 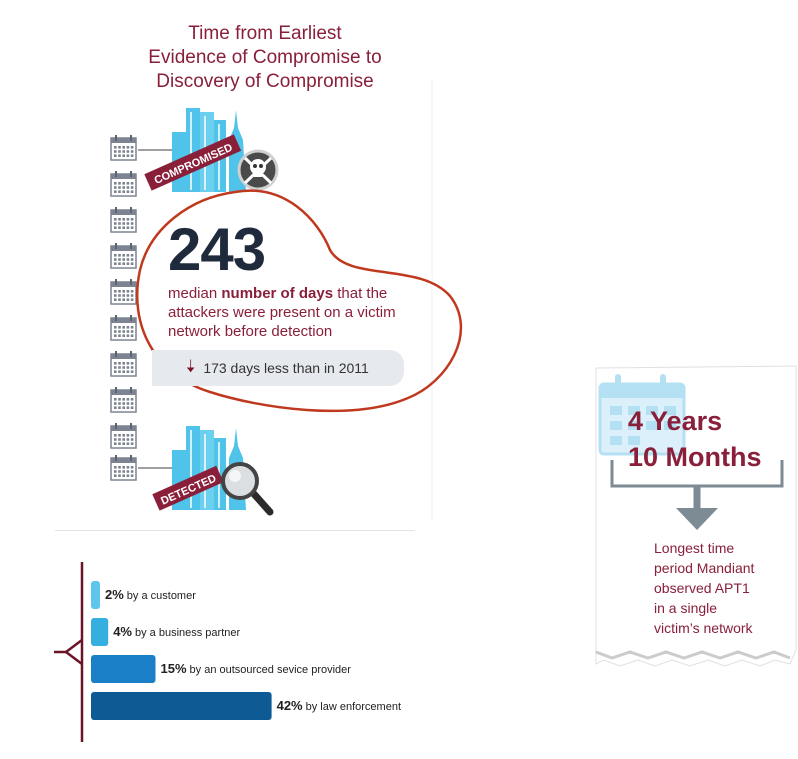 I want to click on card-desc-line-3: observed APT1, so click(x=702, y=588).